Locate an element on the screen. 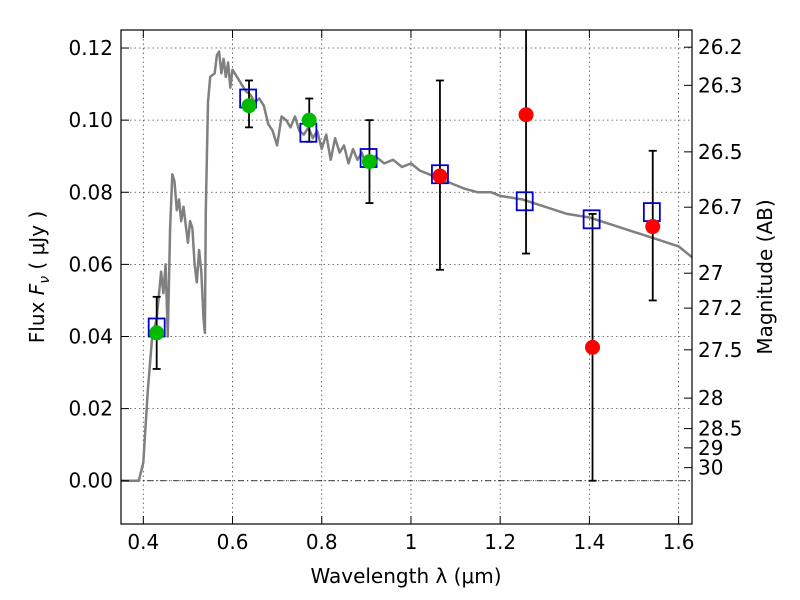 The height and width of the screenshot is (600, 800). x-tick-label-0: 0.4 is located at coordinates (143, 542).